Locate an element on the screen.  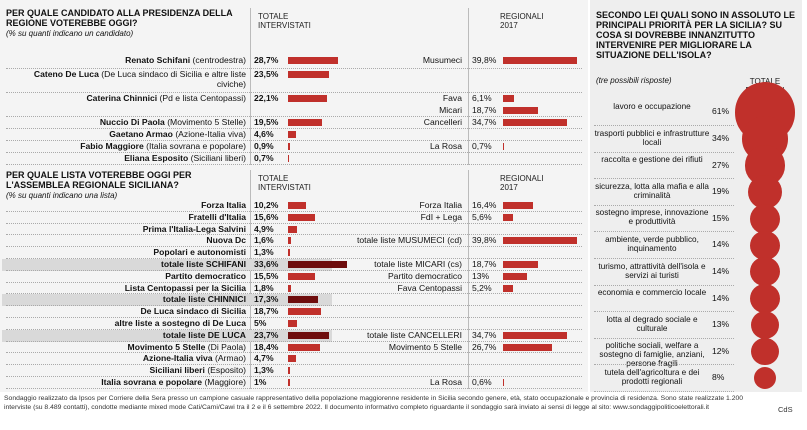
value-label: 4,9% is located at coordinates (264, 228).